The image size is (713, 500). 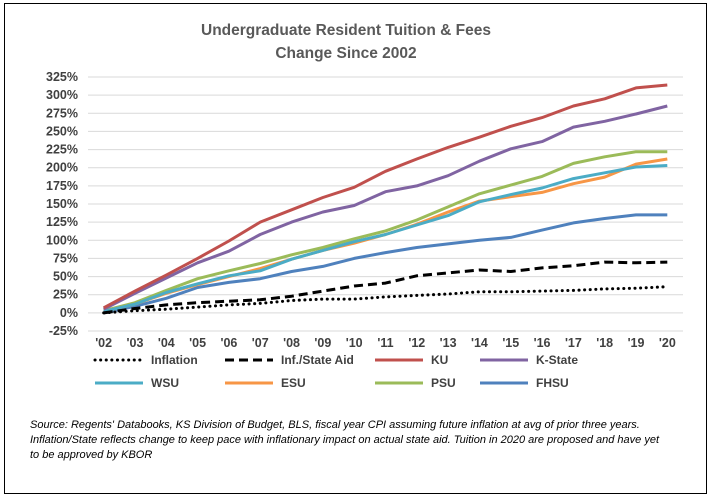 I want to click on legend-entry: WSU, so click(x=137, y=383).